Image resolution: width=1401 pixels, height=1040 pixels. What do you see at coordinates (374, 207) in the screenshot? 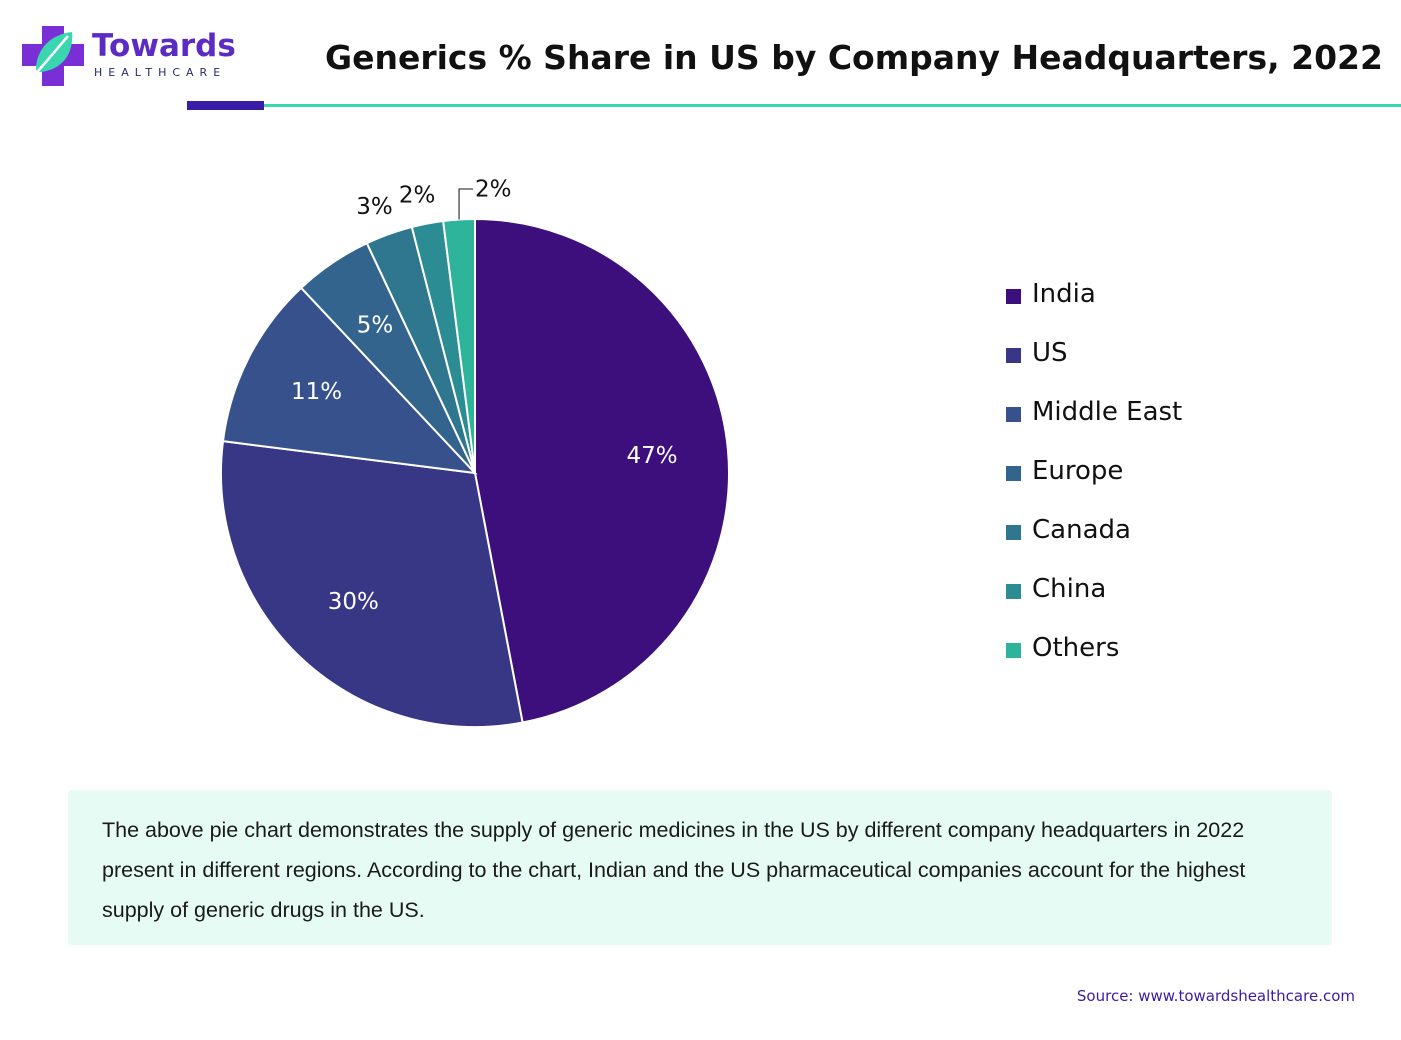
I see `data-label-canada: 3%` at bounding box center [374, 207].